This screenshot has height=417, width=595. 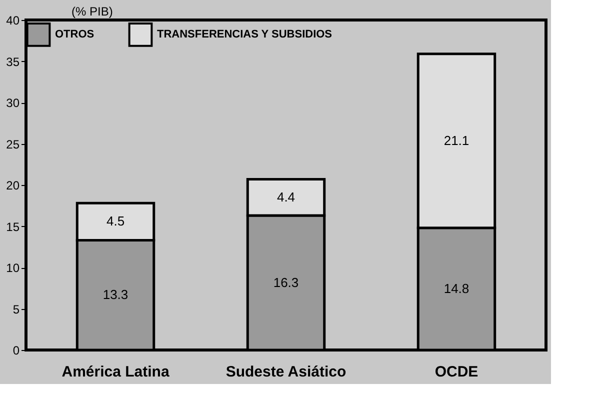 I want to click on y-tick-label: 20, so click(x=13, y=185).